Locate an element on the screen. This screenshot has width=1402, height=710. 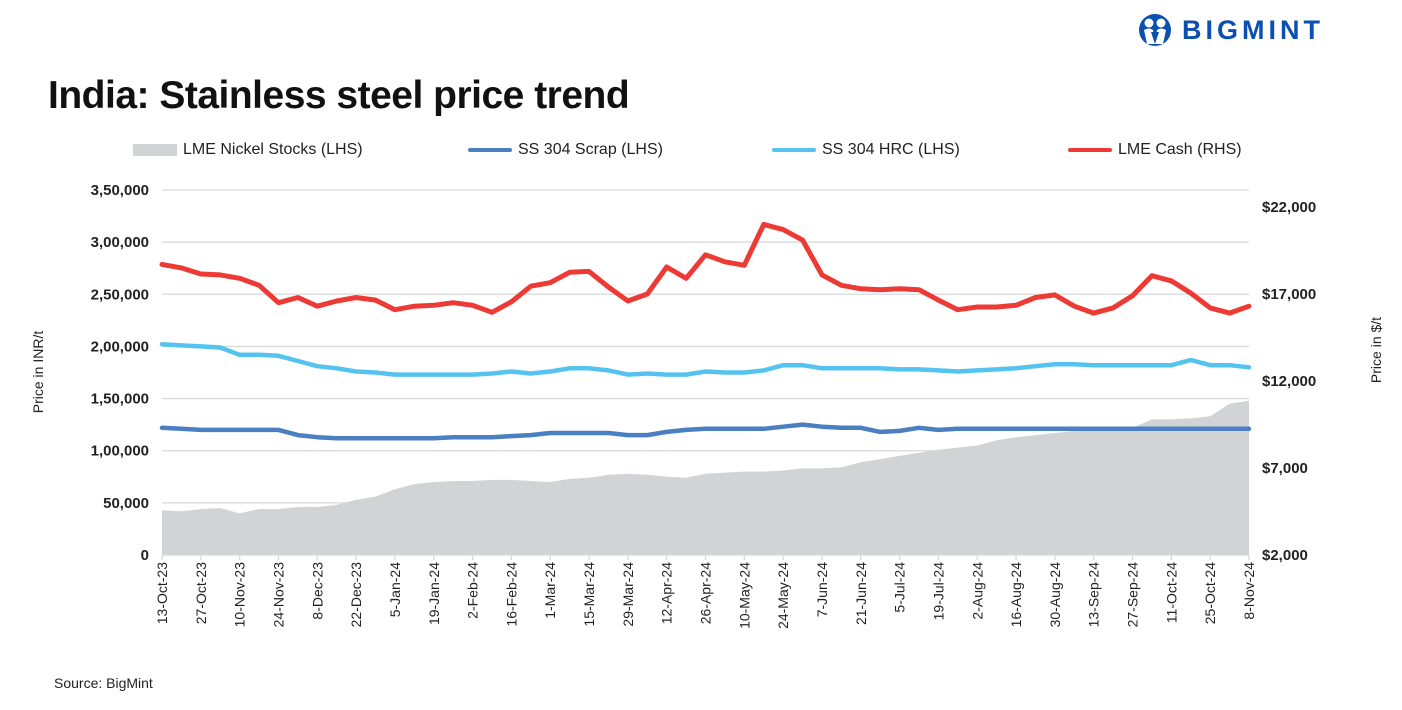
legend-item-hrc: SS 304 HRC (LHS) is located at coordinates (866, 150).